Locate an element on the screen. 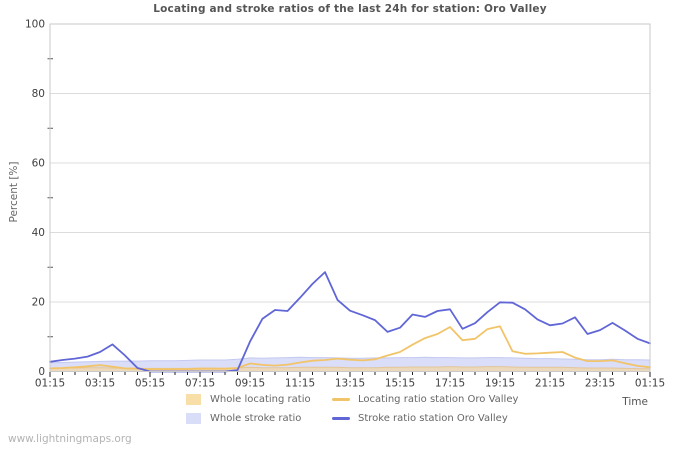 The height and width of the screenshot is (450, 700). x-tick-label: 13:15 is located at coordinates (350, 384).